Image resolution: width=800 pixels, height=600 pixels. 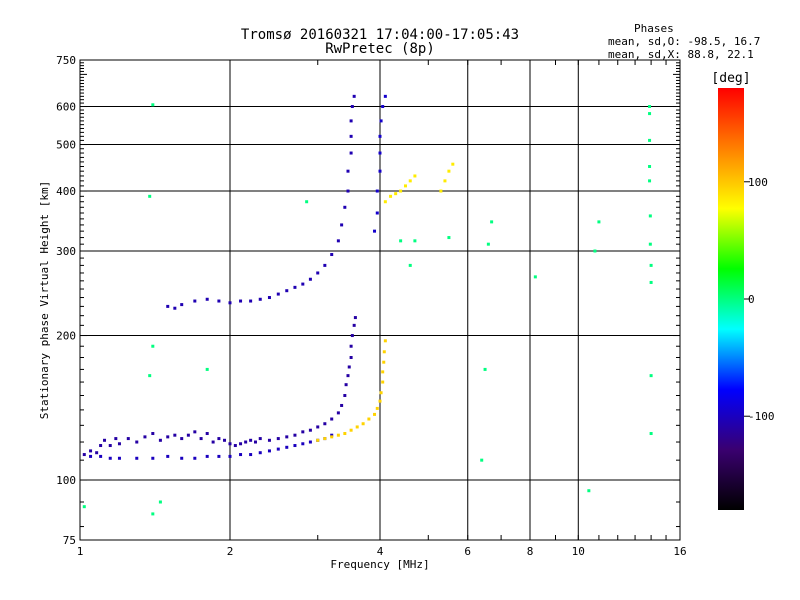 What do you see at coordinates (578, 551) in the screenshot?
I see `x-tick-label: 10` at bounding box center [578, 551].